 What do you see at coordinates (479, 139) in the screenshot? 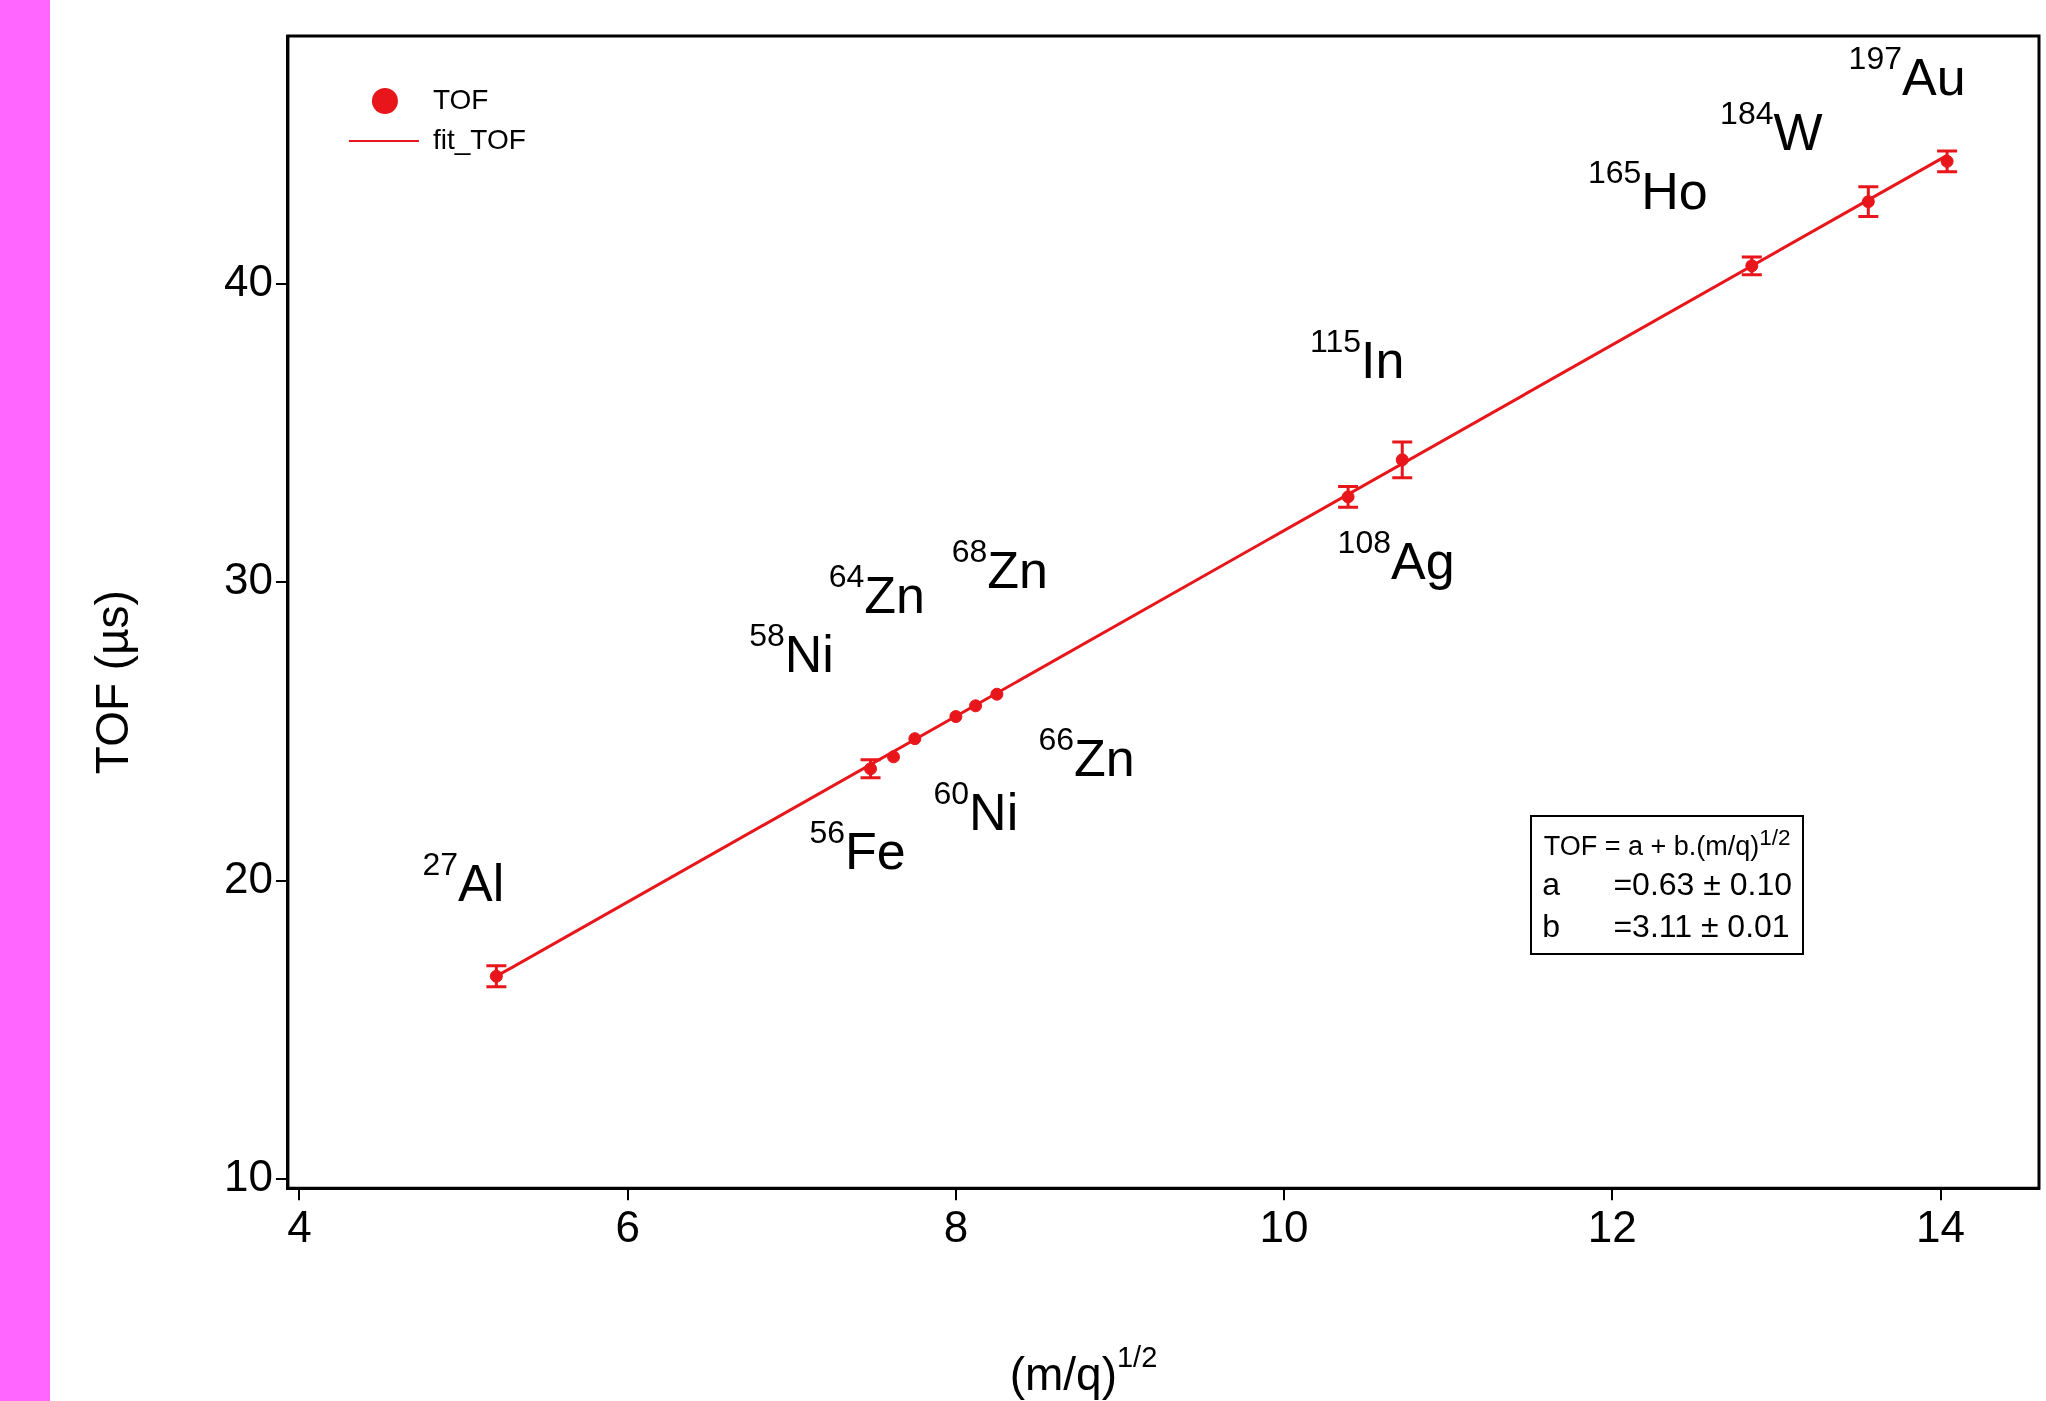
I see `legend-label: fit_TOF` at bounding box center [479, 139].